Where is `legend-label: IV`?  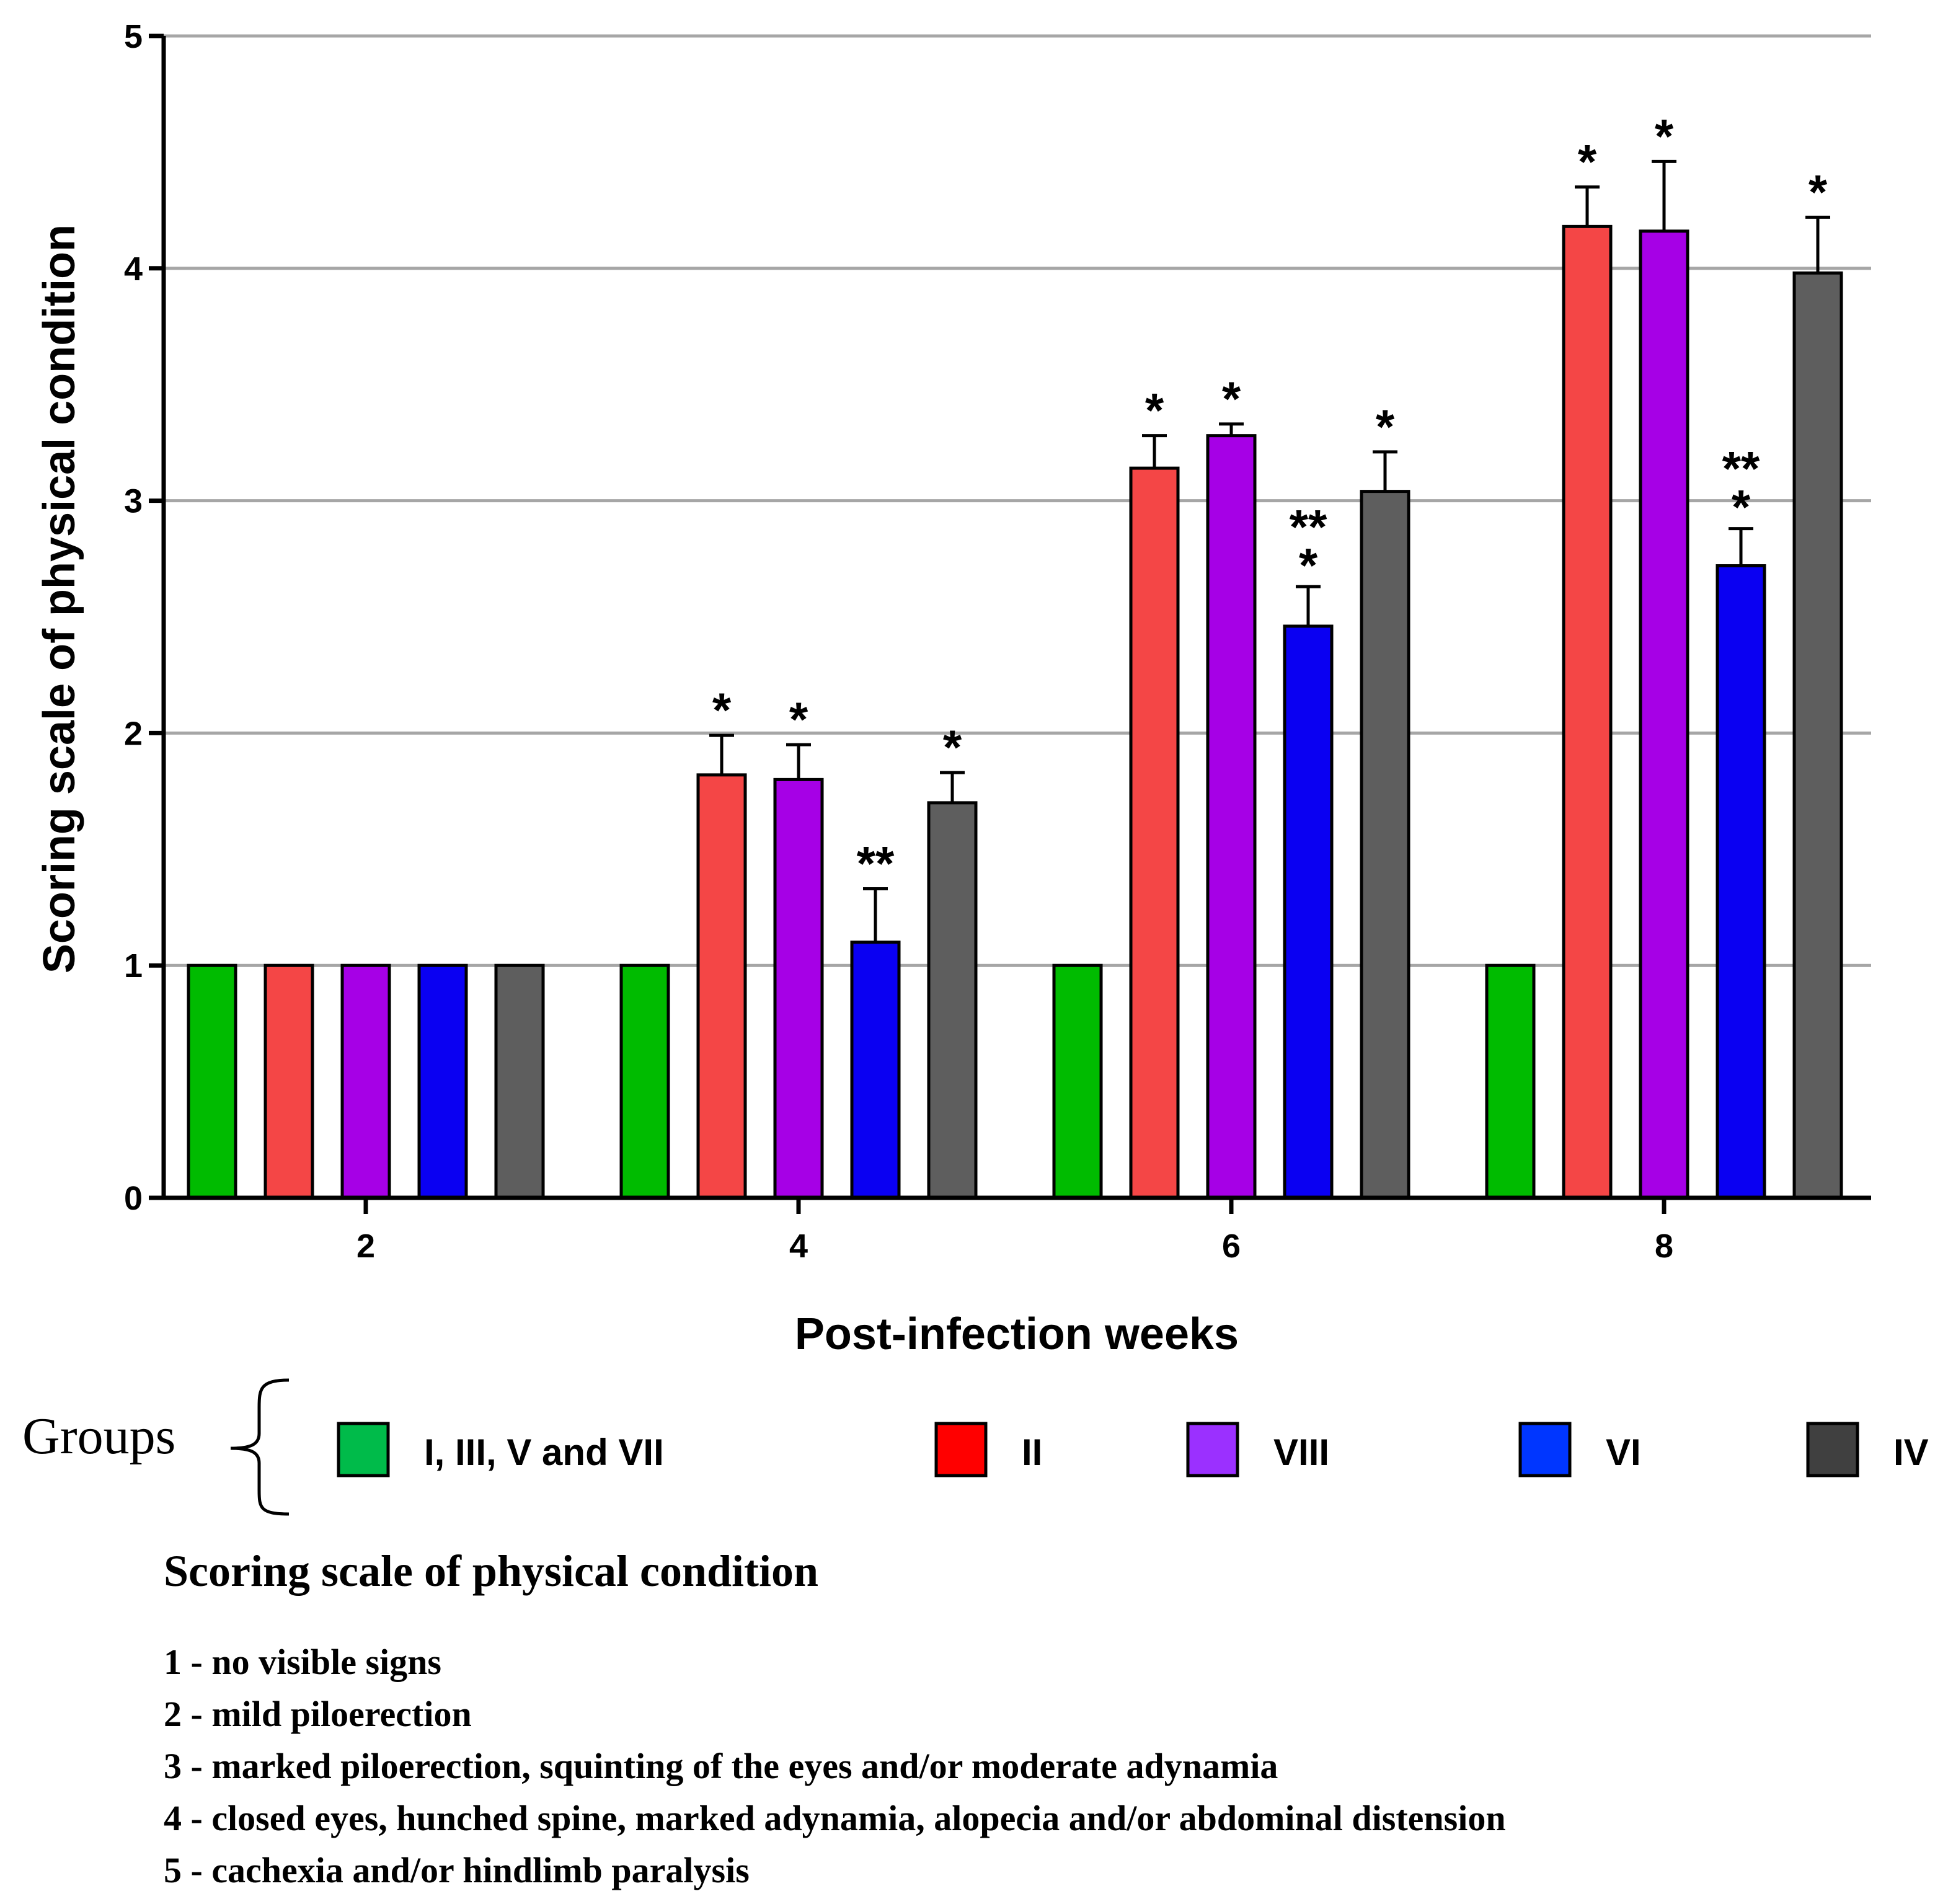 legend-label: IV is located at coordinates (1911, 1453).